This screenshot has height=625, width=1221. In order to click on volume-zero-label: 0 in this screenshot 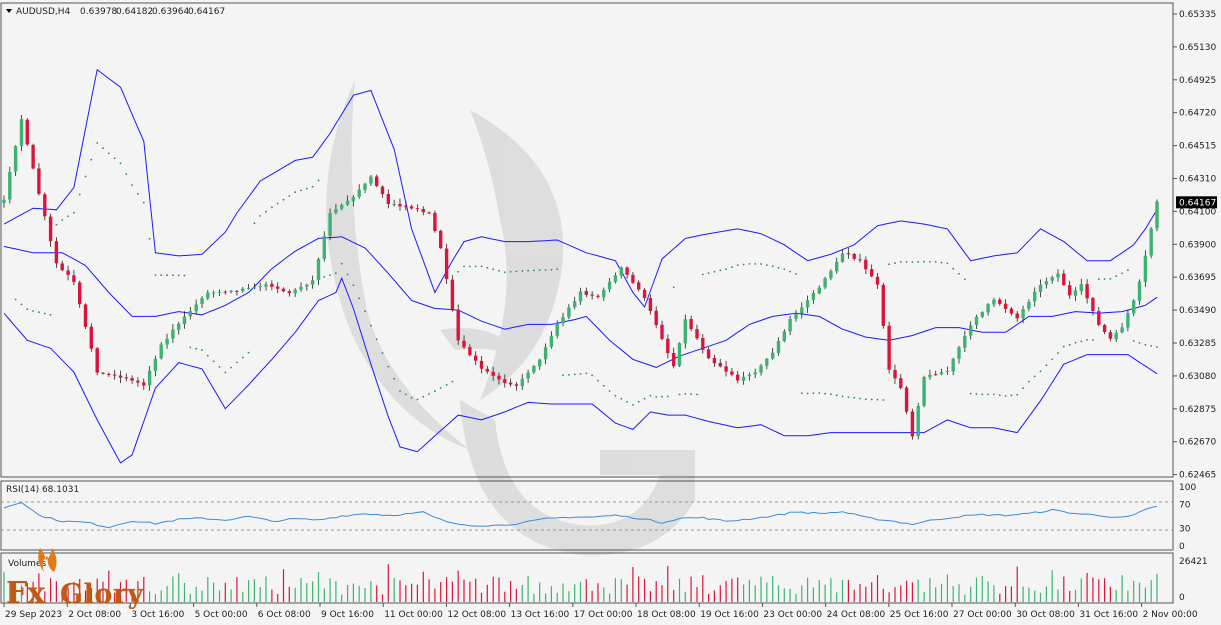, I will do `click(1182, 598)`.